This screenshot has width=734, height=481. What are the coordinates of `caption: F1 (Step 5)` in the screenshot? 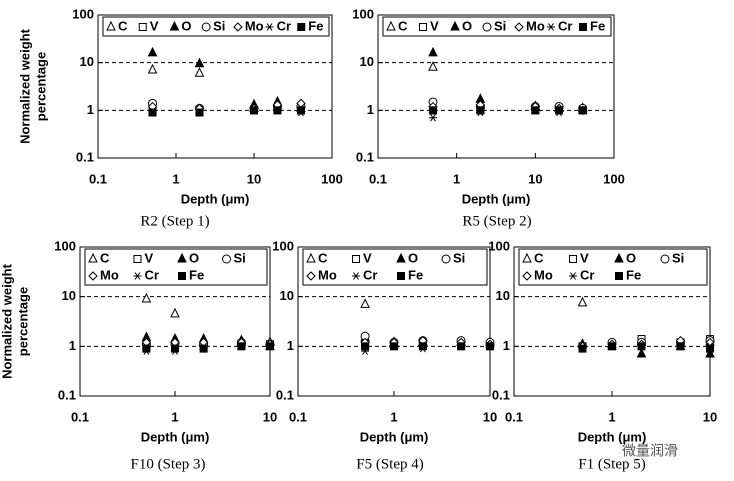 It's located at (612, 464).